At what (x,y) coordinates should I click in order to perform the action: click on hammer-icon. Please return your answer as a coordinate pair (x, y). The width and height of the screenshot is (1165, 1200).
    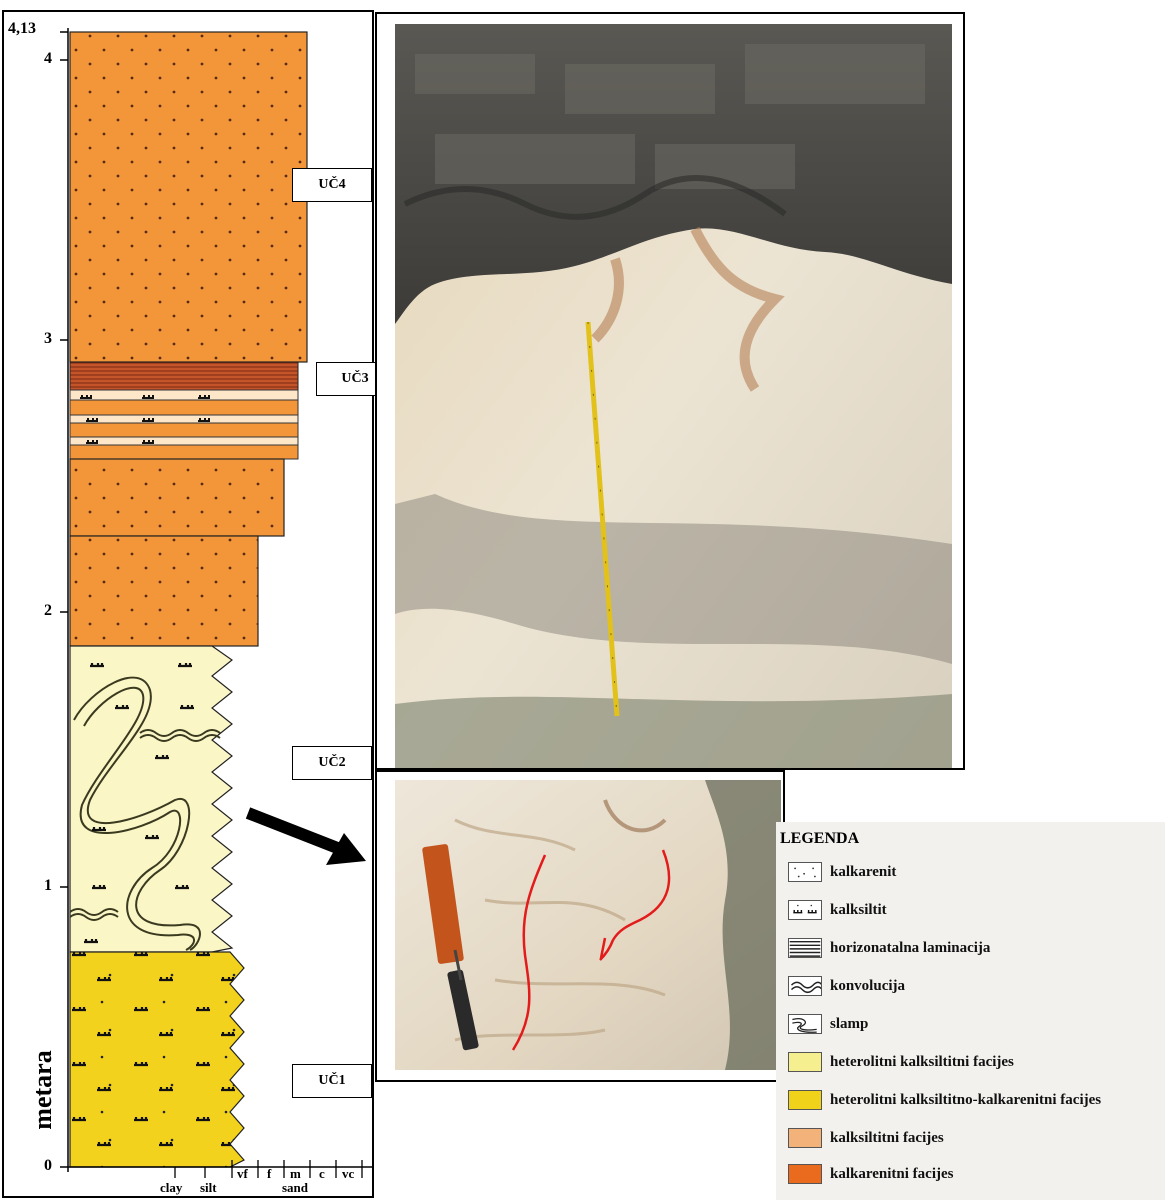
    Looking at the image, I should click on (450, 947).